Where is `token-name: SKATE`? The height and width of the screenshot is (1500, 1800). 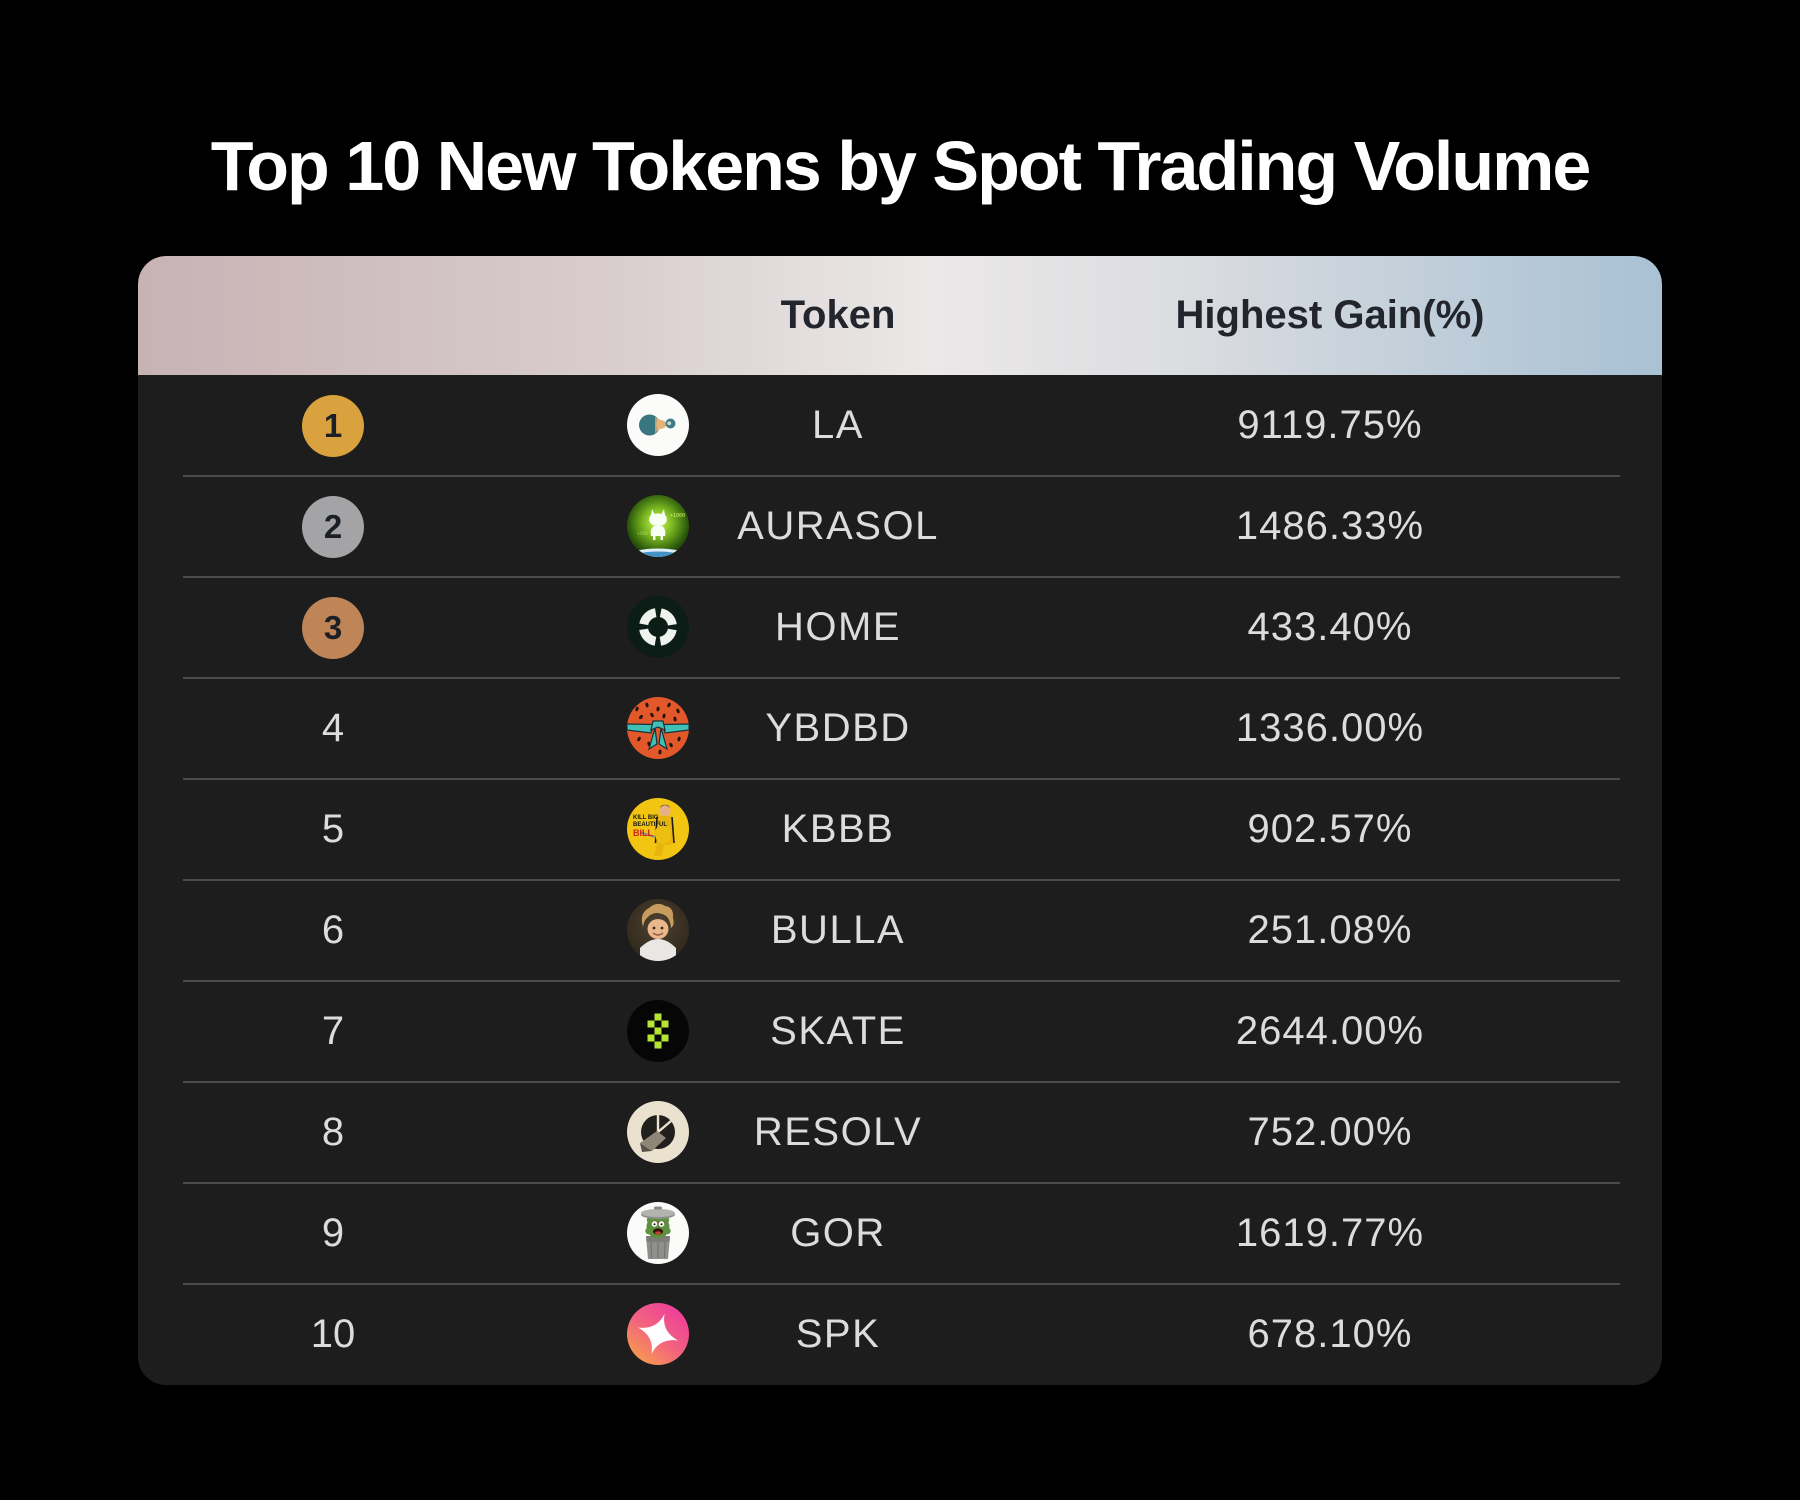 token-name: SKATE is located at coordinates (838, 1031).